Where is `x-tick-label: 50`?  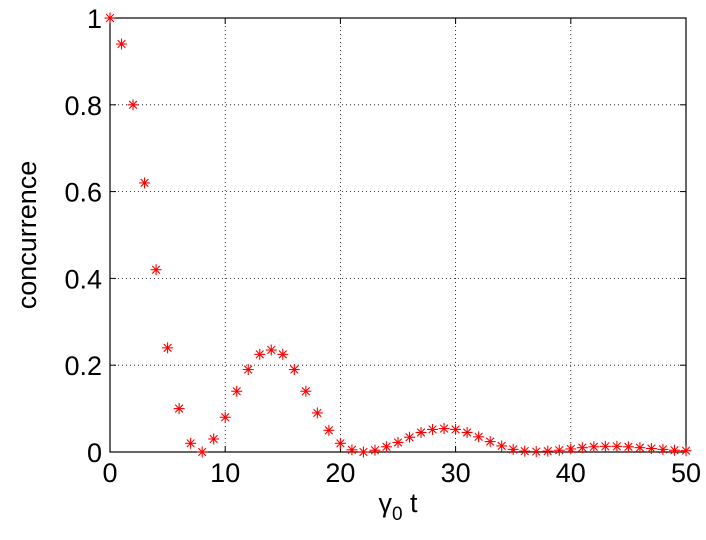
x-tick-label: 50 is located at coordinates (686, 473).